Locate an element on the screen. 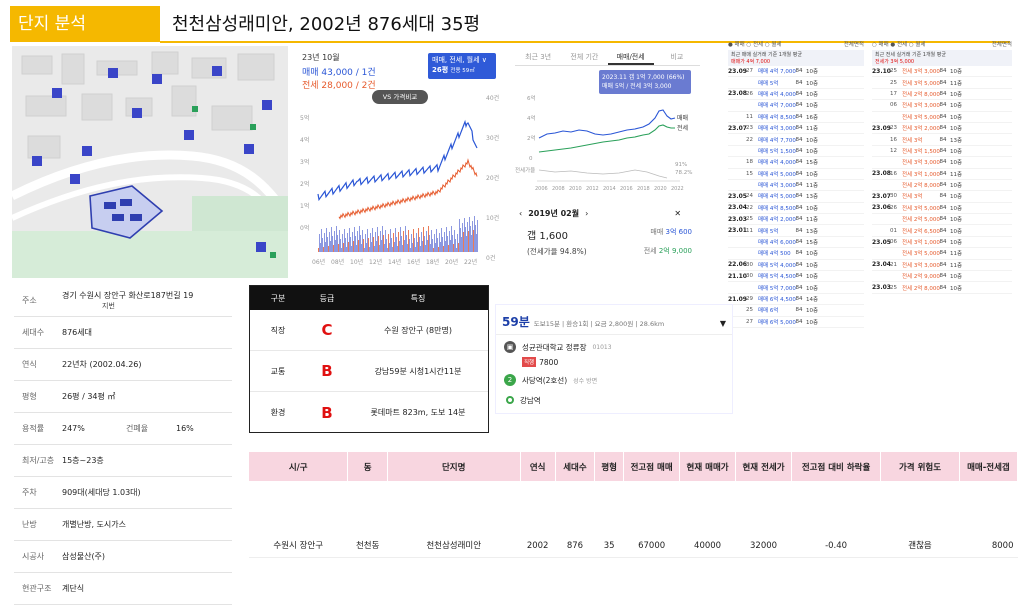 This screenshot has width=1026, height=605. listing-row: 23.03 25 전세 2억 8,000 84 10층 is located at coordinates (942, 288).